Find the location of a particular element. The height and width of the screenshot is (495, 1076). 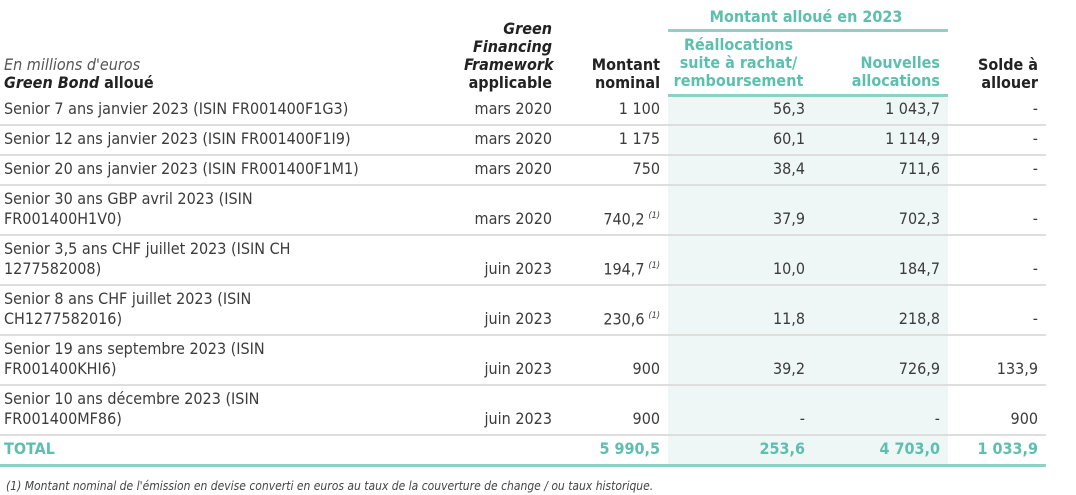

total-label: TOTAL is located at coordinates (230, 450).